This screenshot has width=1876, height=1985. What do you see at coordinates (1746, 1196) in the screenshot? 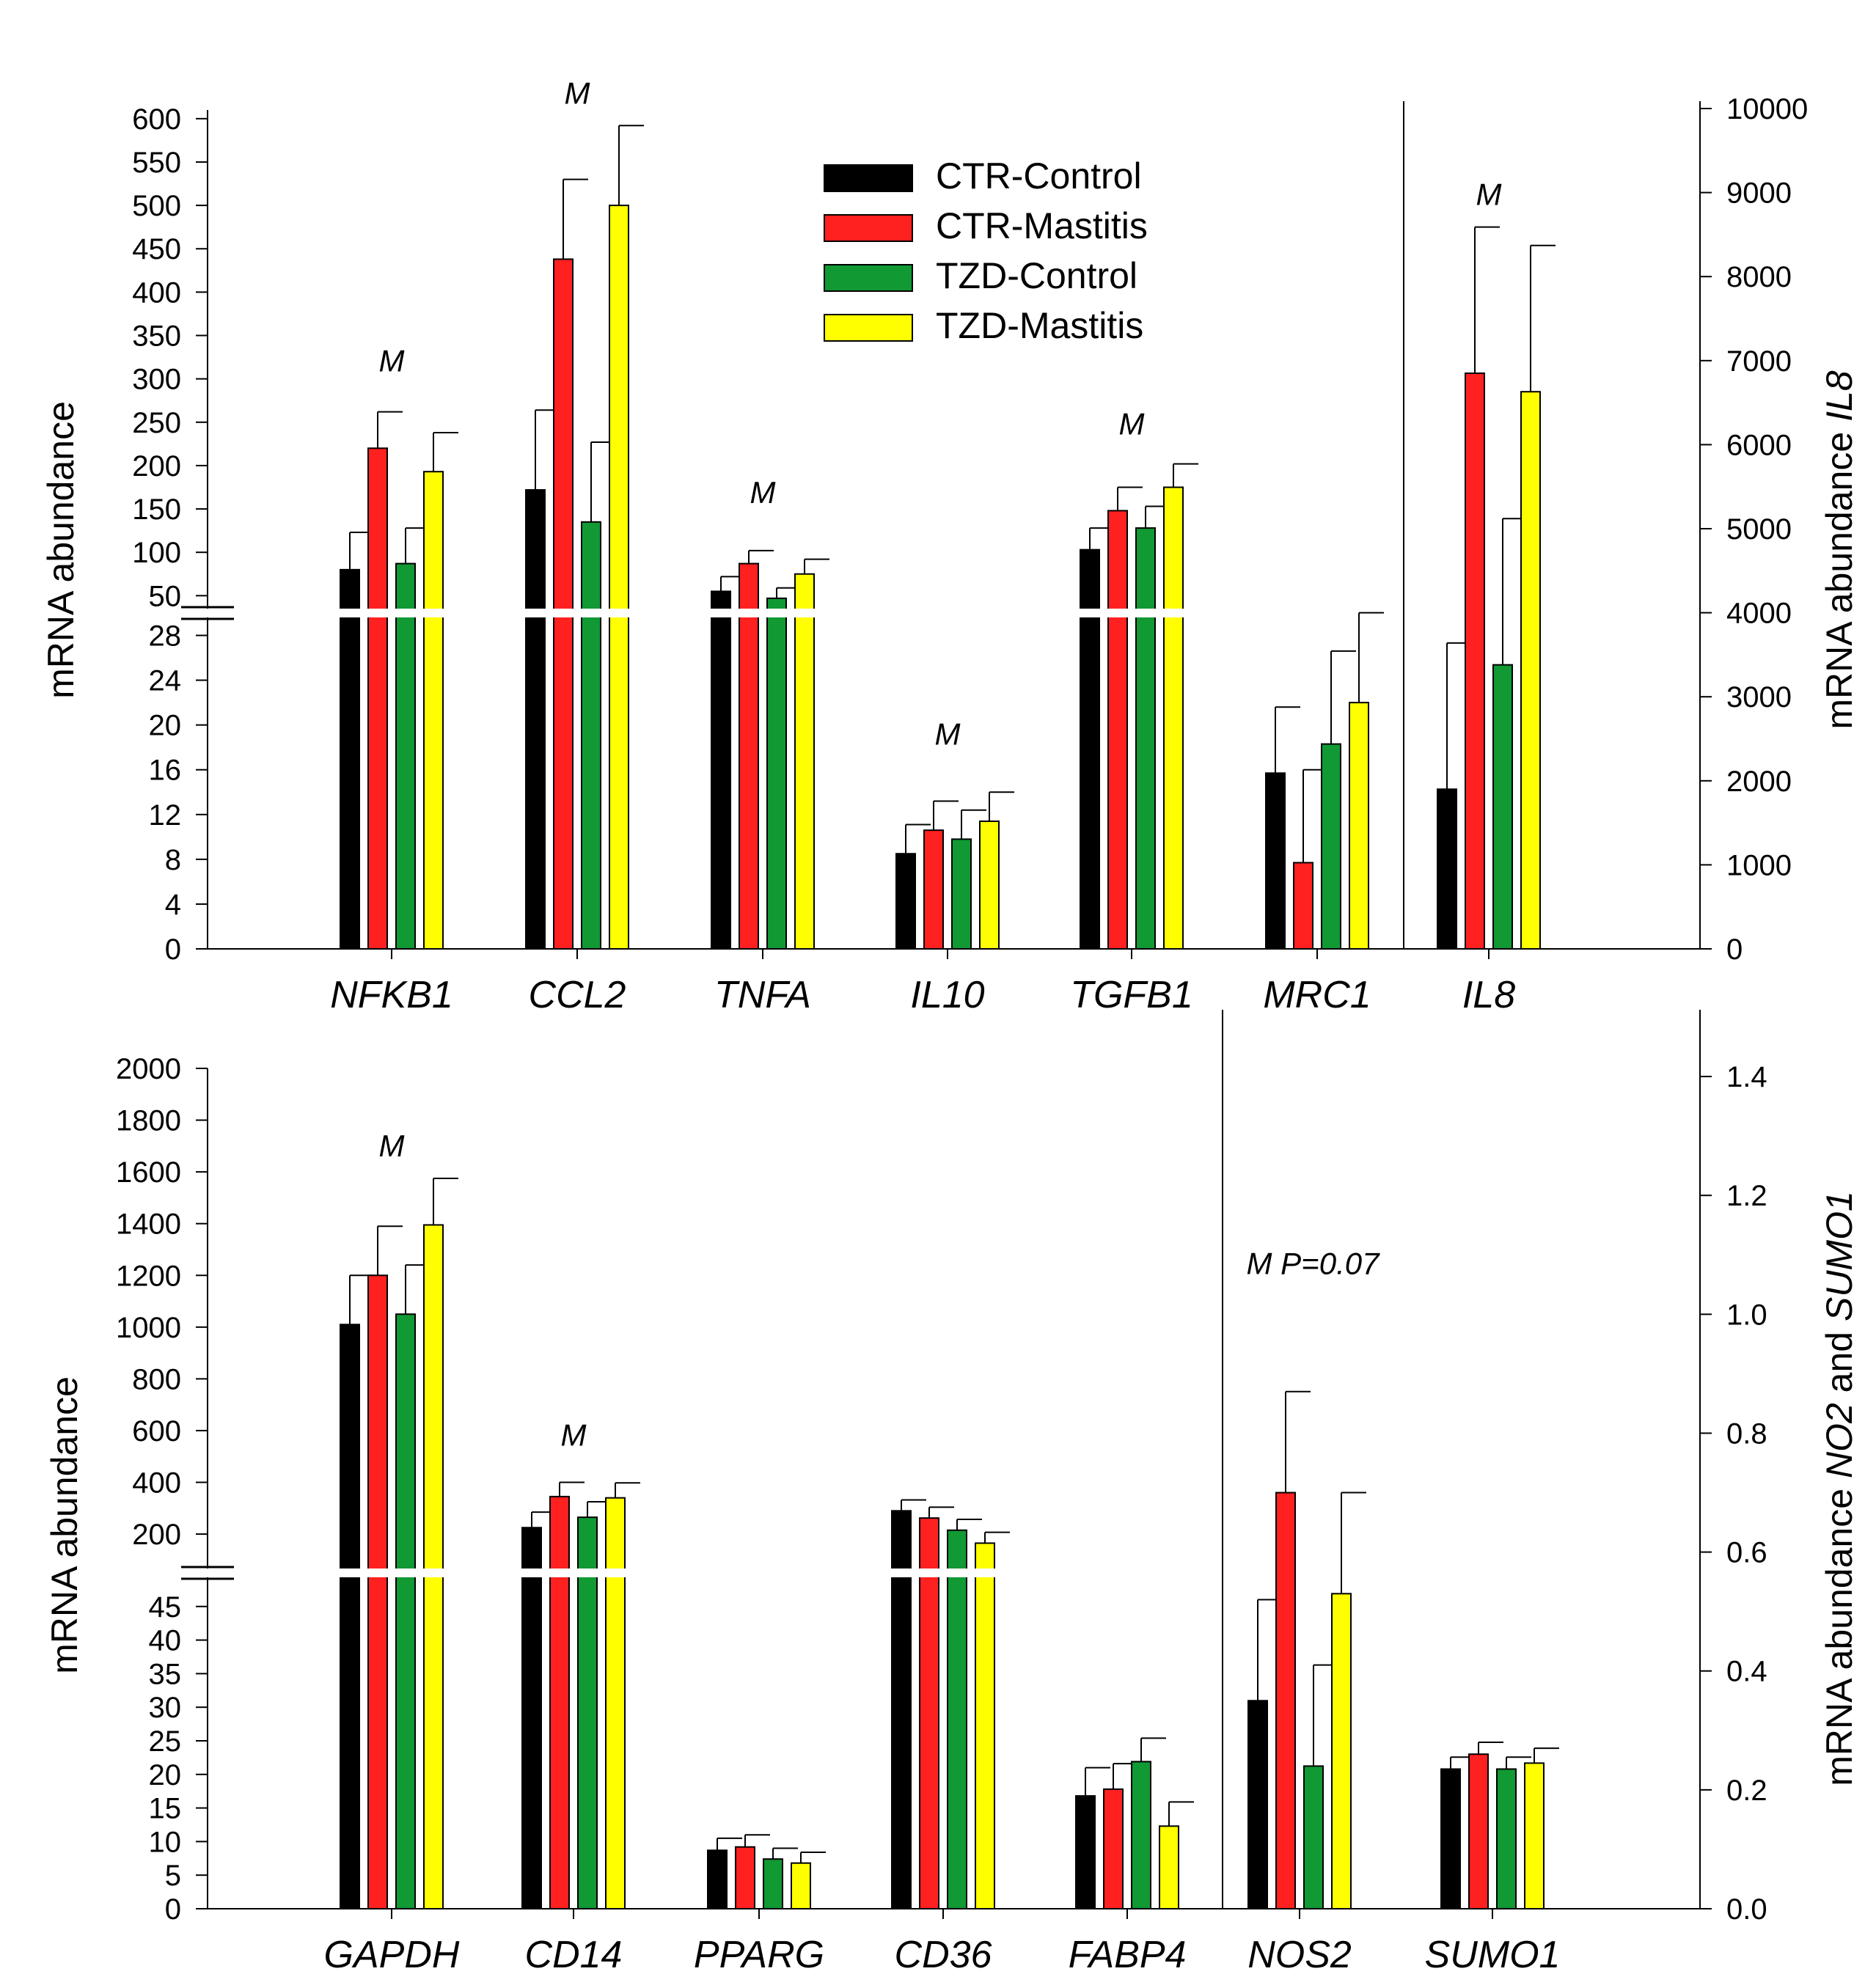
I see `y-tick-label-right: 1.2` at bounding box center [1746, 1196].